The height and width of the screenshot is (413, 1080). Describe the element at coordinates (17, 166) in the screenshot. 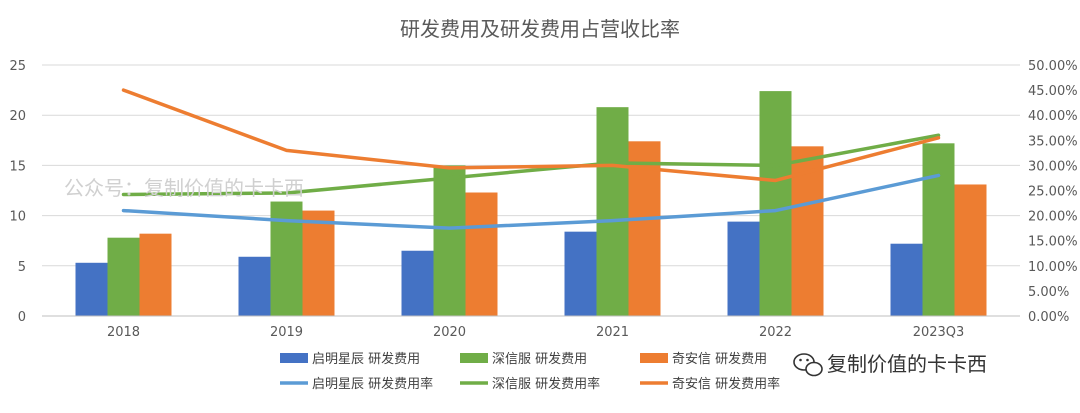

I see `y-tick-label: 15` at that location.